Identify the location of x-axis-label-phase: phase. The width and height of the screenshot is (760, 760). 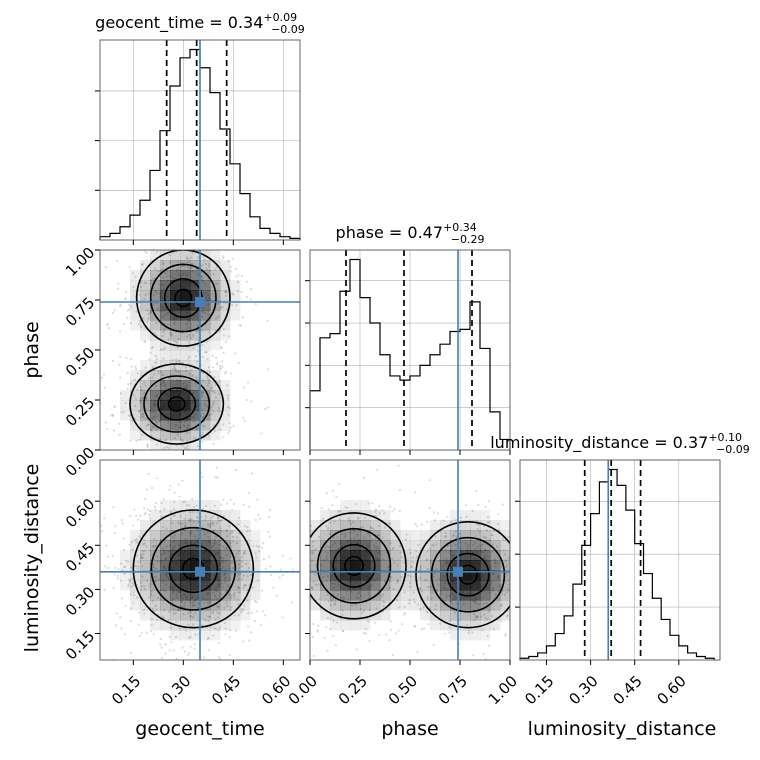
(409, 729).